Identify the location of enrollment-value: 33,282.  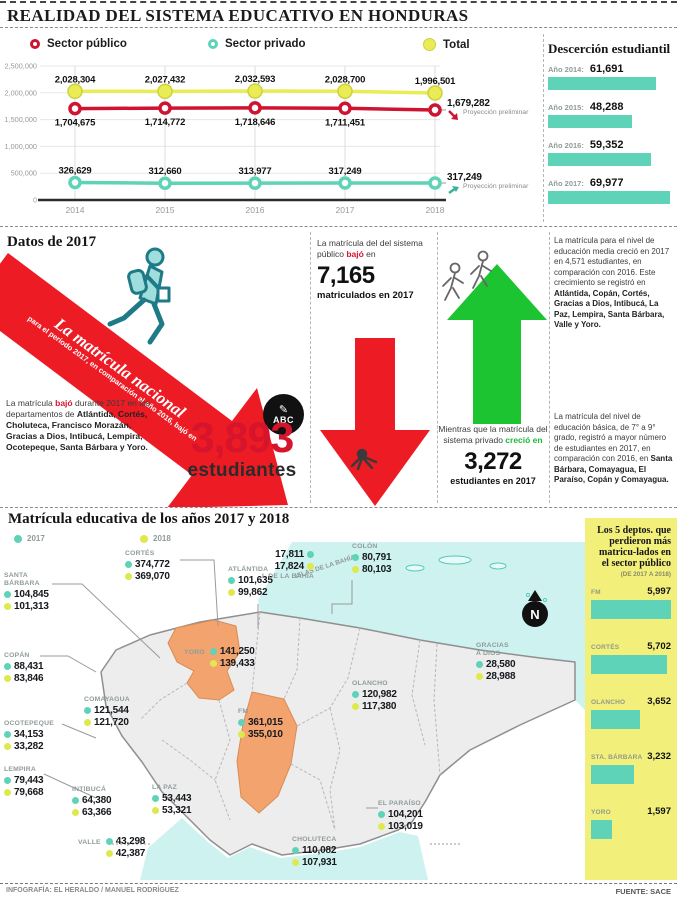
(29, 746).